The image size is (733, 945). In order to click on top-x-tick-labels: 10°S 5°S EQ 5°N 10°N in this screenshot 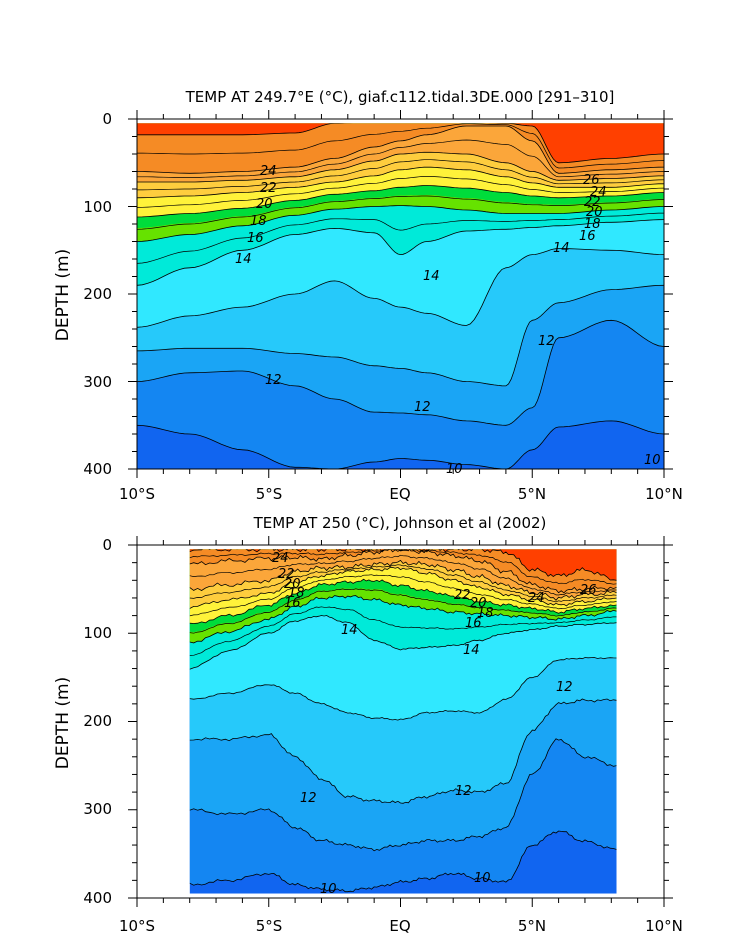, I will do `click(401, 494)`.